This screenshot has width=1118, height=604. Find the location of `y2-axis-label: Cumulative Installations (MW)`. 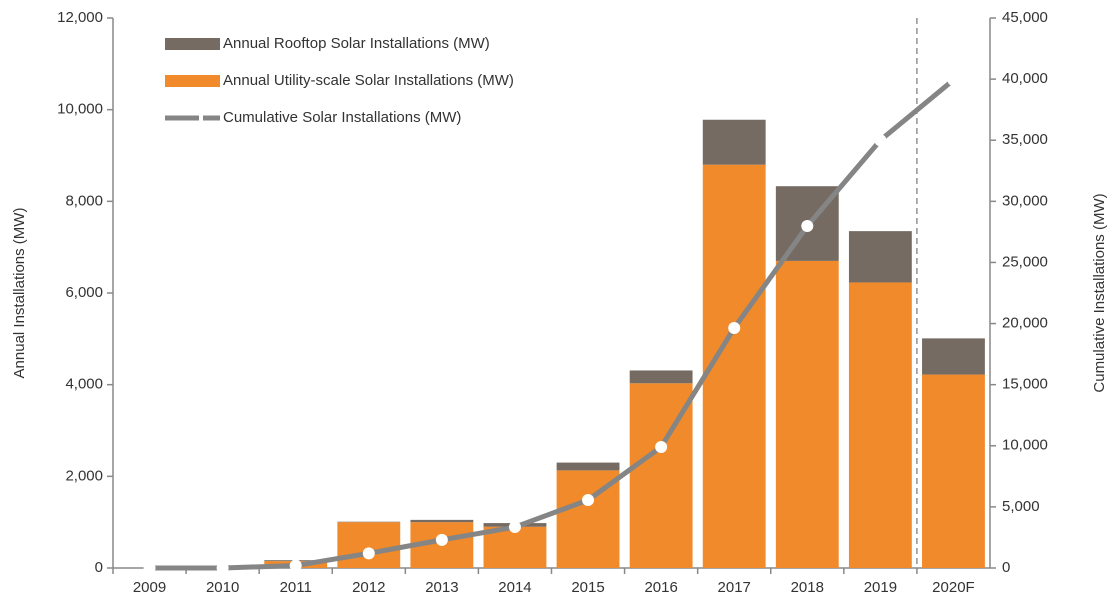

y2-axis-label: Cumulative Installations (MW) is located at coordinates (1099, 292).